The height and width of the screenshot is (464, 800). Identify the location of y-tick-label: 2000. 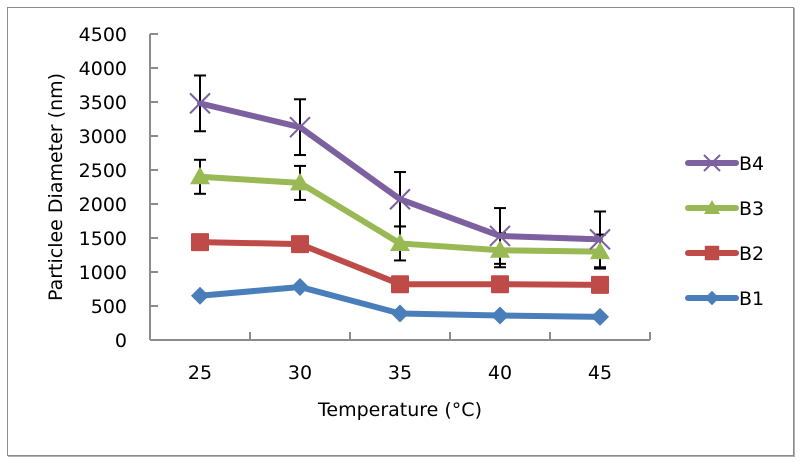
(103, 205).